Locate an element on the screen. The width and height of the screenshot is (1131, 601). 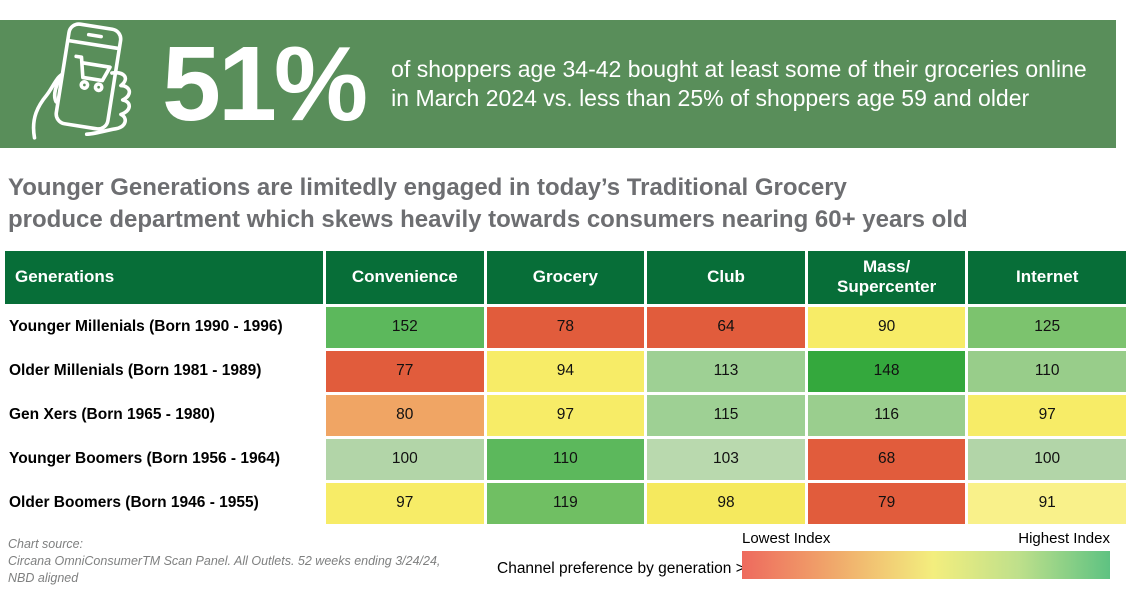
chart-source-label: Chart source: is located at coordinates (46, 543).